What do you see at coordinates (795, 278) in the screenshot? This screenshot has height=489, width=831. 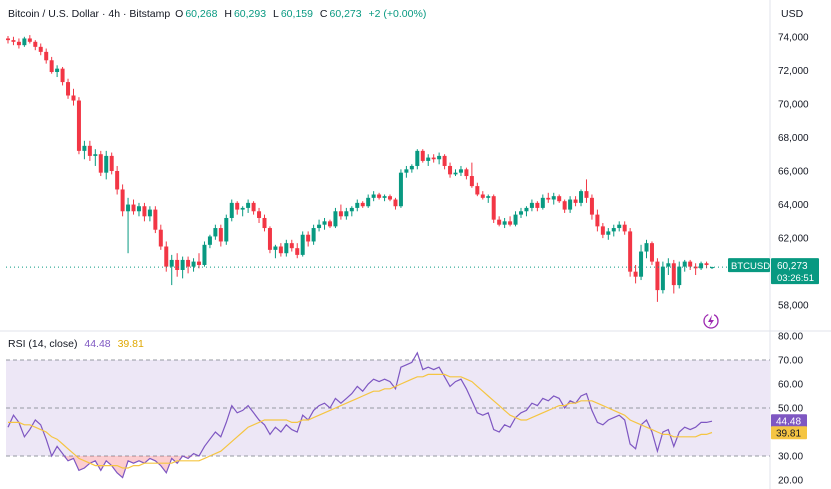 I see `price-tag-countdown: 03:26:51` at bounding box center [795, 278].